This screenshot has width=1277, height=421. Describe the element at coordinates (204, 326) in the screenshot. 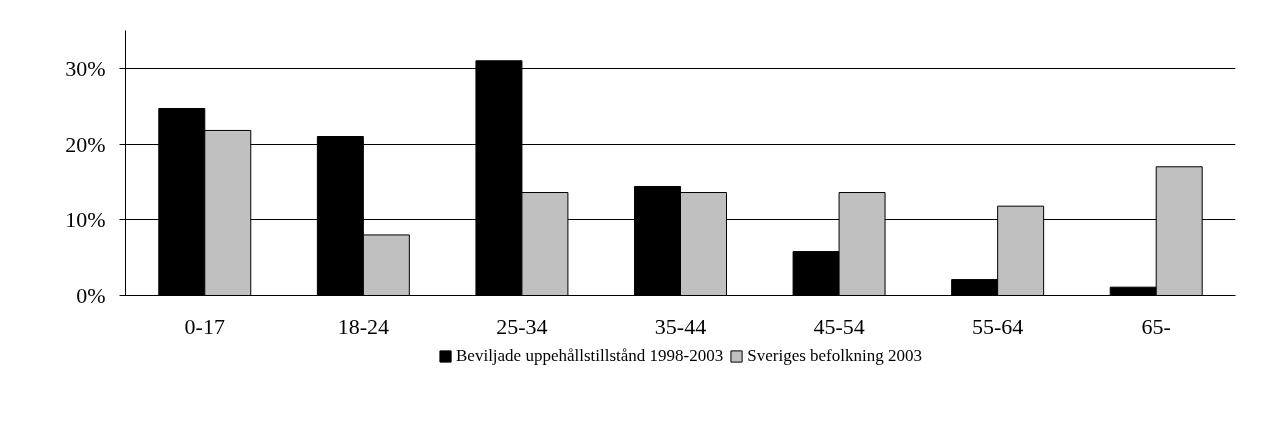

I see `x-tick-label: 0-17` at that location.